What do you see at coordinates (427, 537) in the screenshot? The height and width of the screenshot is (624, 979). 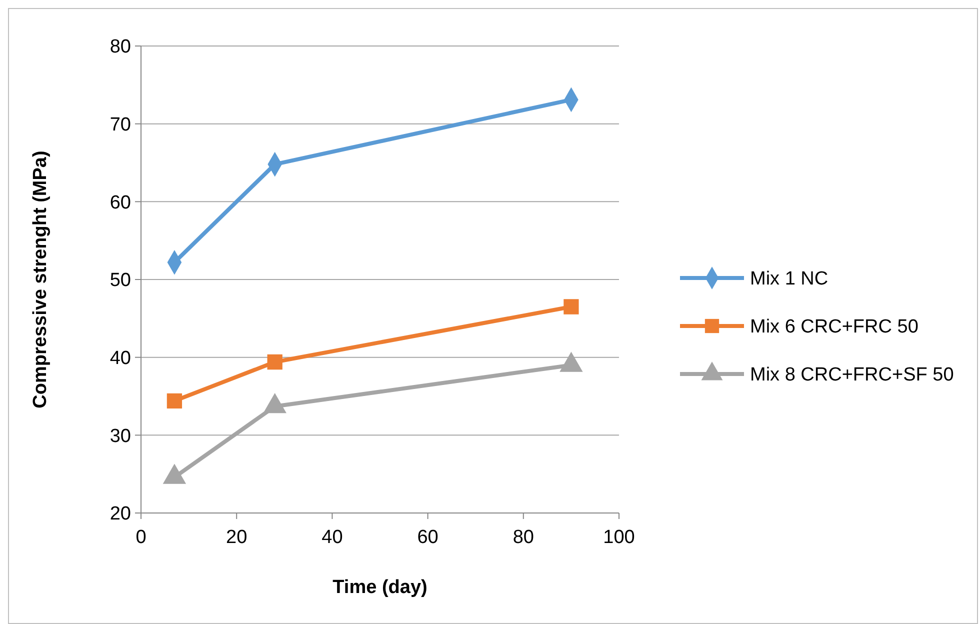 I see `x-tick-label: 60` at bounding box center [427, 537].